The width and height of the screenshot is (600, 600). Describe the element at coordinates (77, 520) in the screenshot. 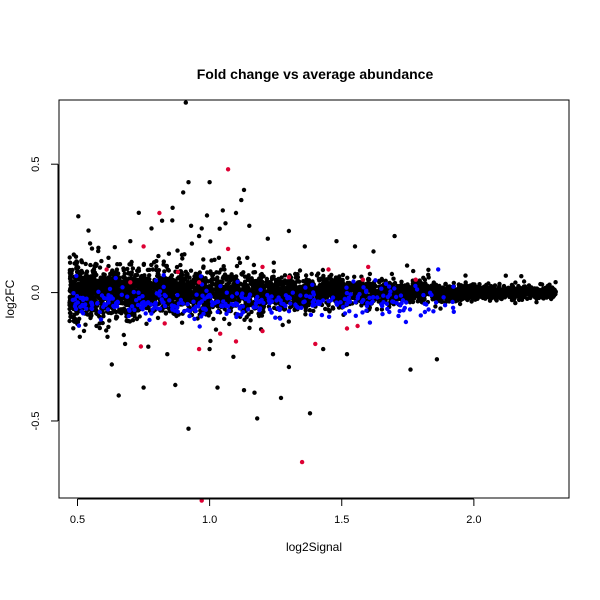

I see `x-tick-label: 0.5` at that location.